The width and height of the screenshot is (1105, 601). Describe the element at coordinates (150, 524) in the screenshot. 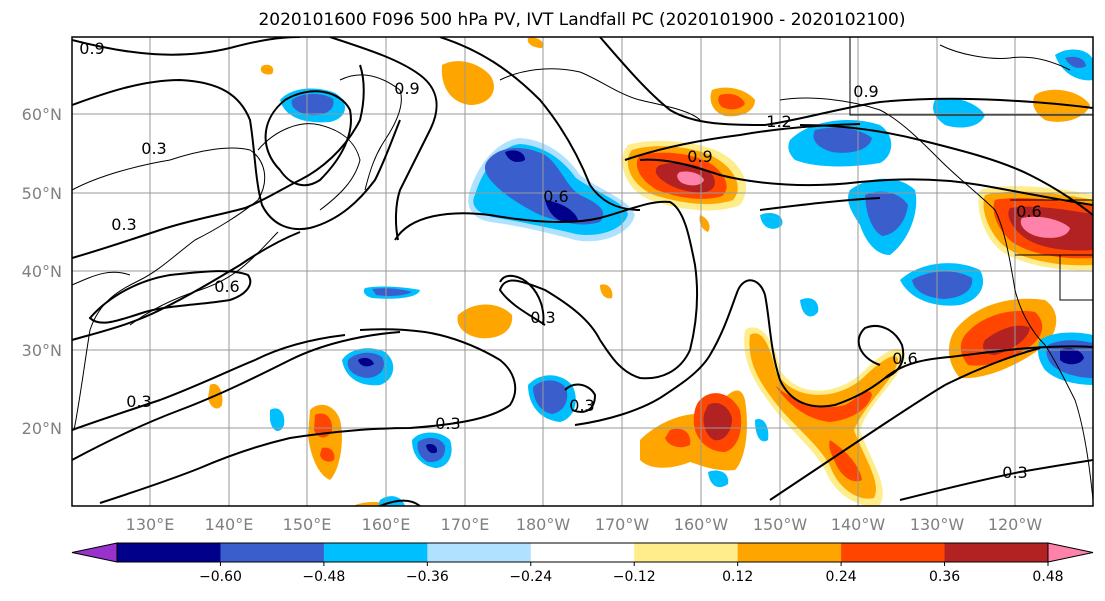

I see `lon-tick-label: 130°E` at that location.